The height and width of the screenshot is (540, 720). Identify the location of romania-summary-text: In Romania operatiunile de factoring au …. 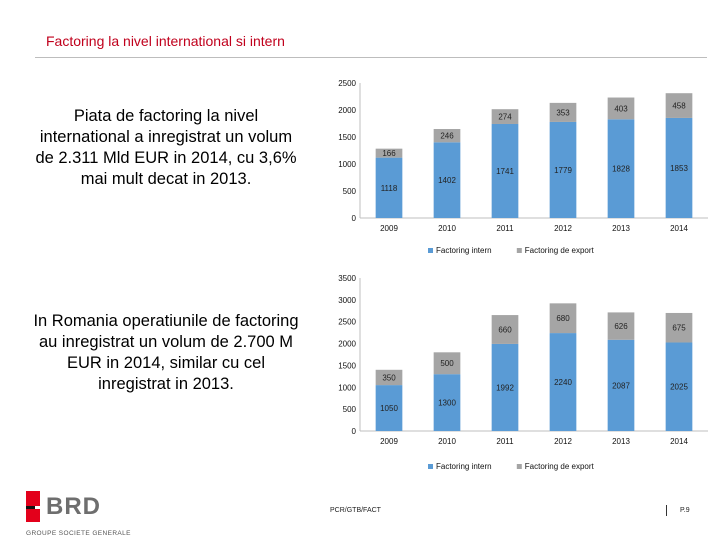
(166, 352).